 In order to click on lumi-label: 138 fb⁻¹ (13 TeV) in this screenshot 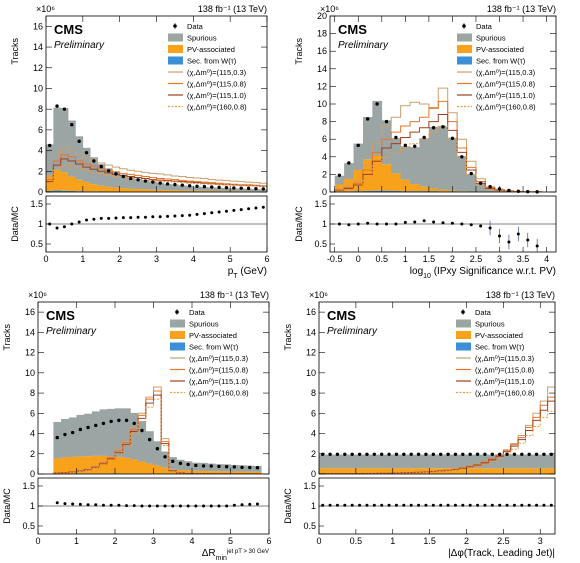, I will do `click(520, 295)`.